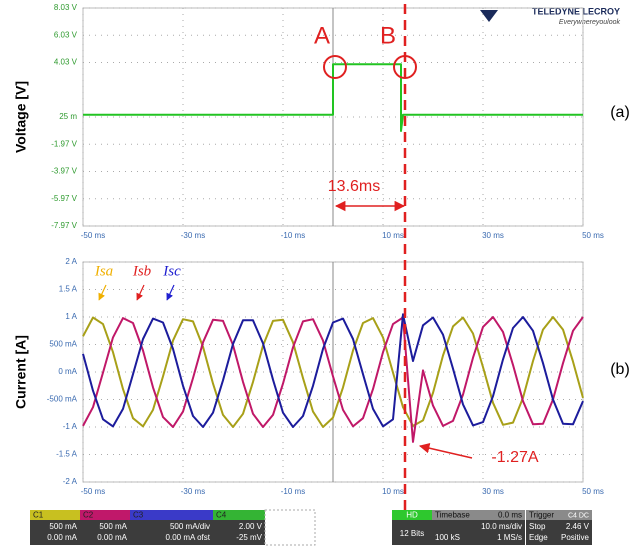 The width and height of the screenshot is (639, 553). I want to click on timebase-samples: 100 kS, so click(447, 537).